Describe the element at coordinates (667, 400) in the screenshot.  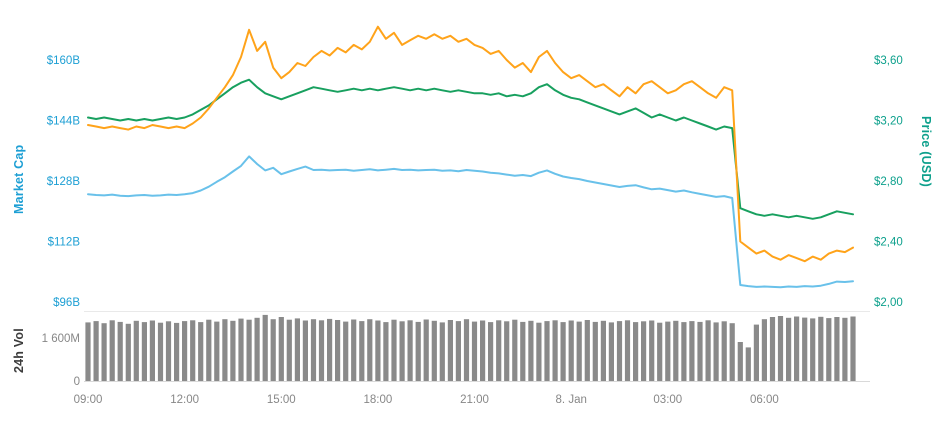
I see `x-axis-tick: 03:00` at that location.